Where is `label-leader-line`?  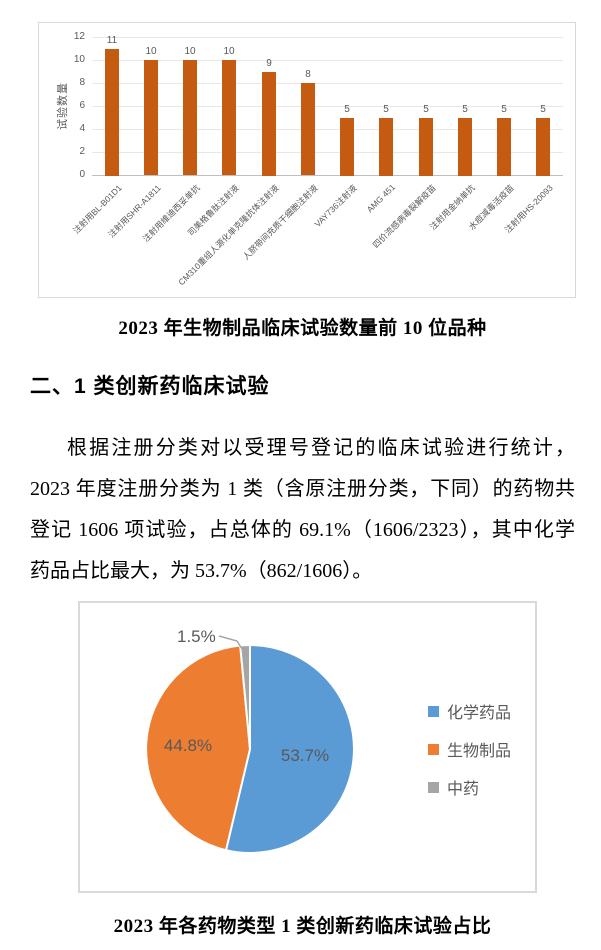
label-leader-line is located at coordinates (230, 642).